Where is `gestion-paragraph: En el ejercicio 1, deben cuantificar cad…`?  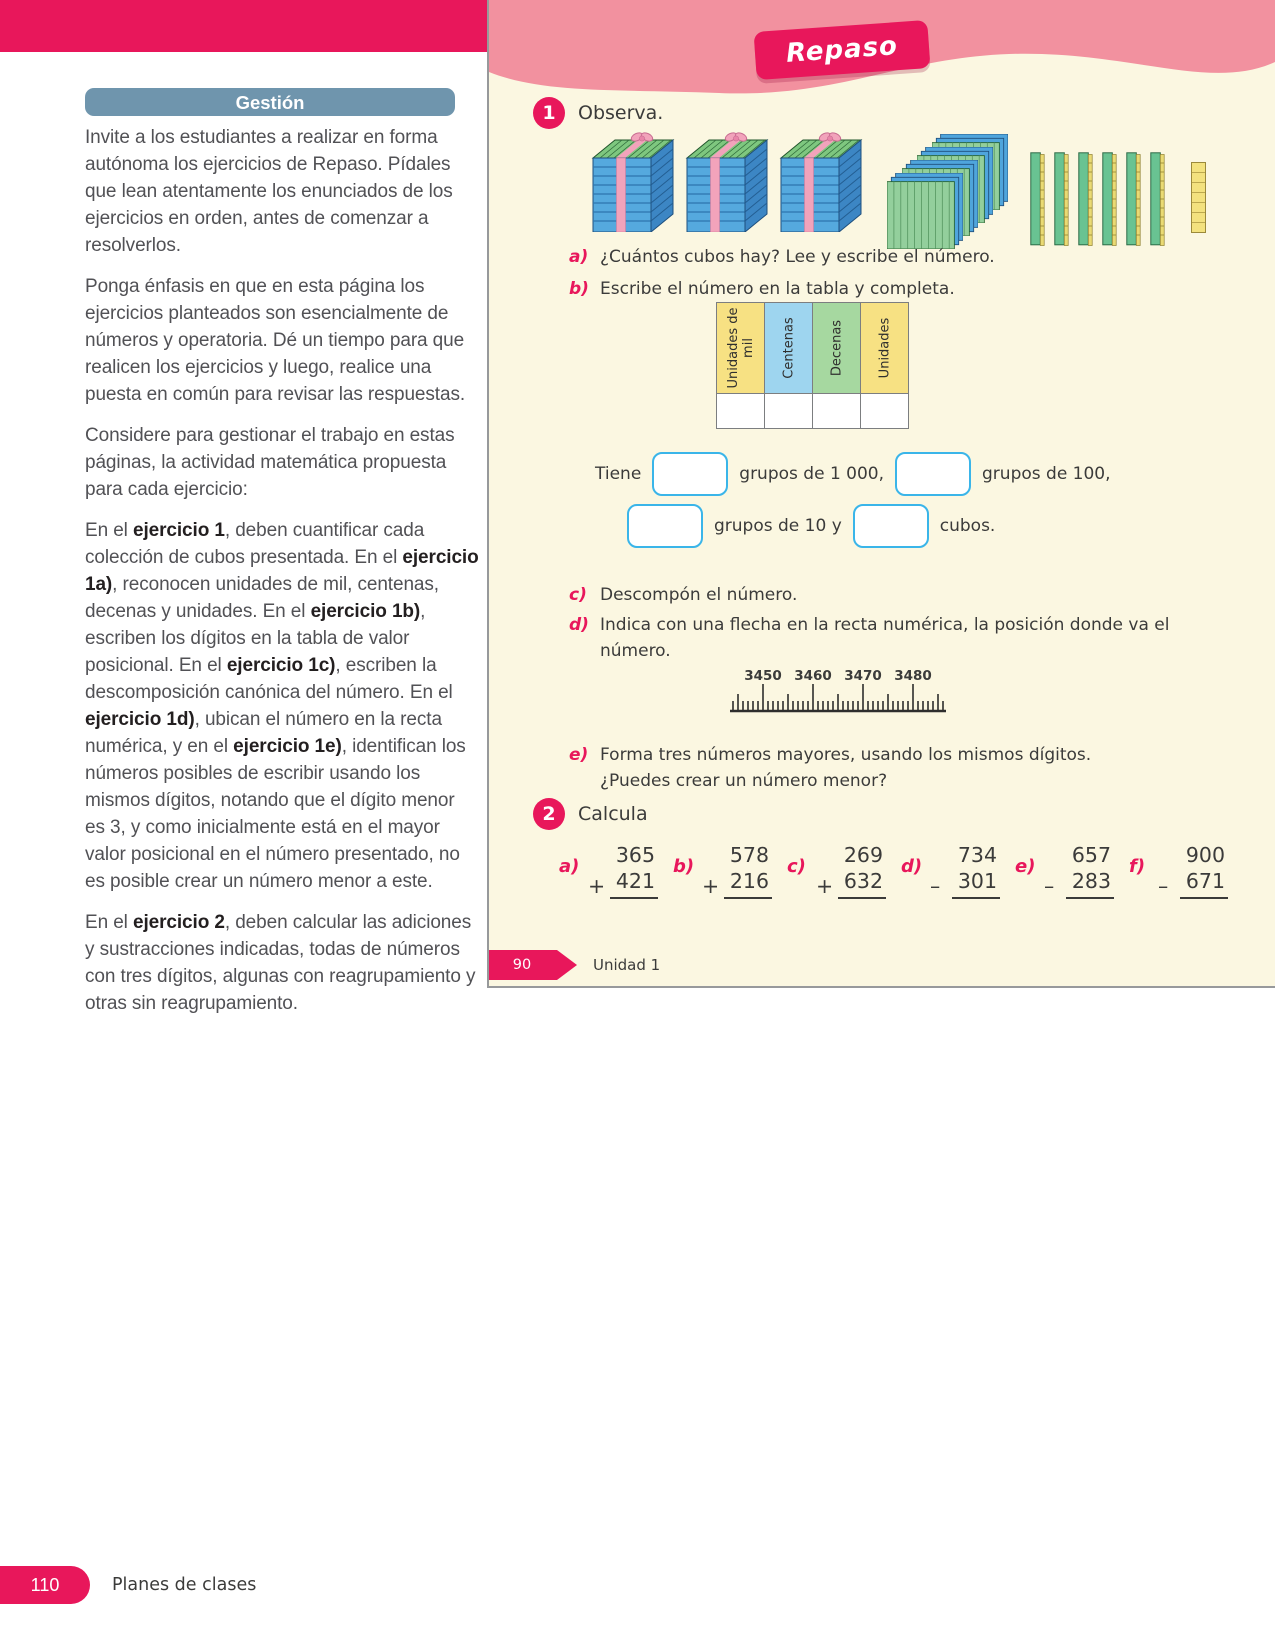 gestion-paragraph: En el ejercicio 1, deben cuantificar cad… is located at coordinates (282, 706).